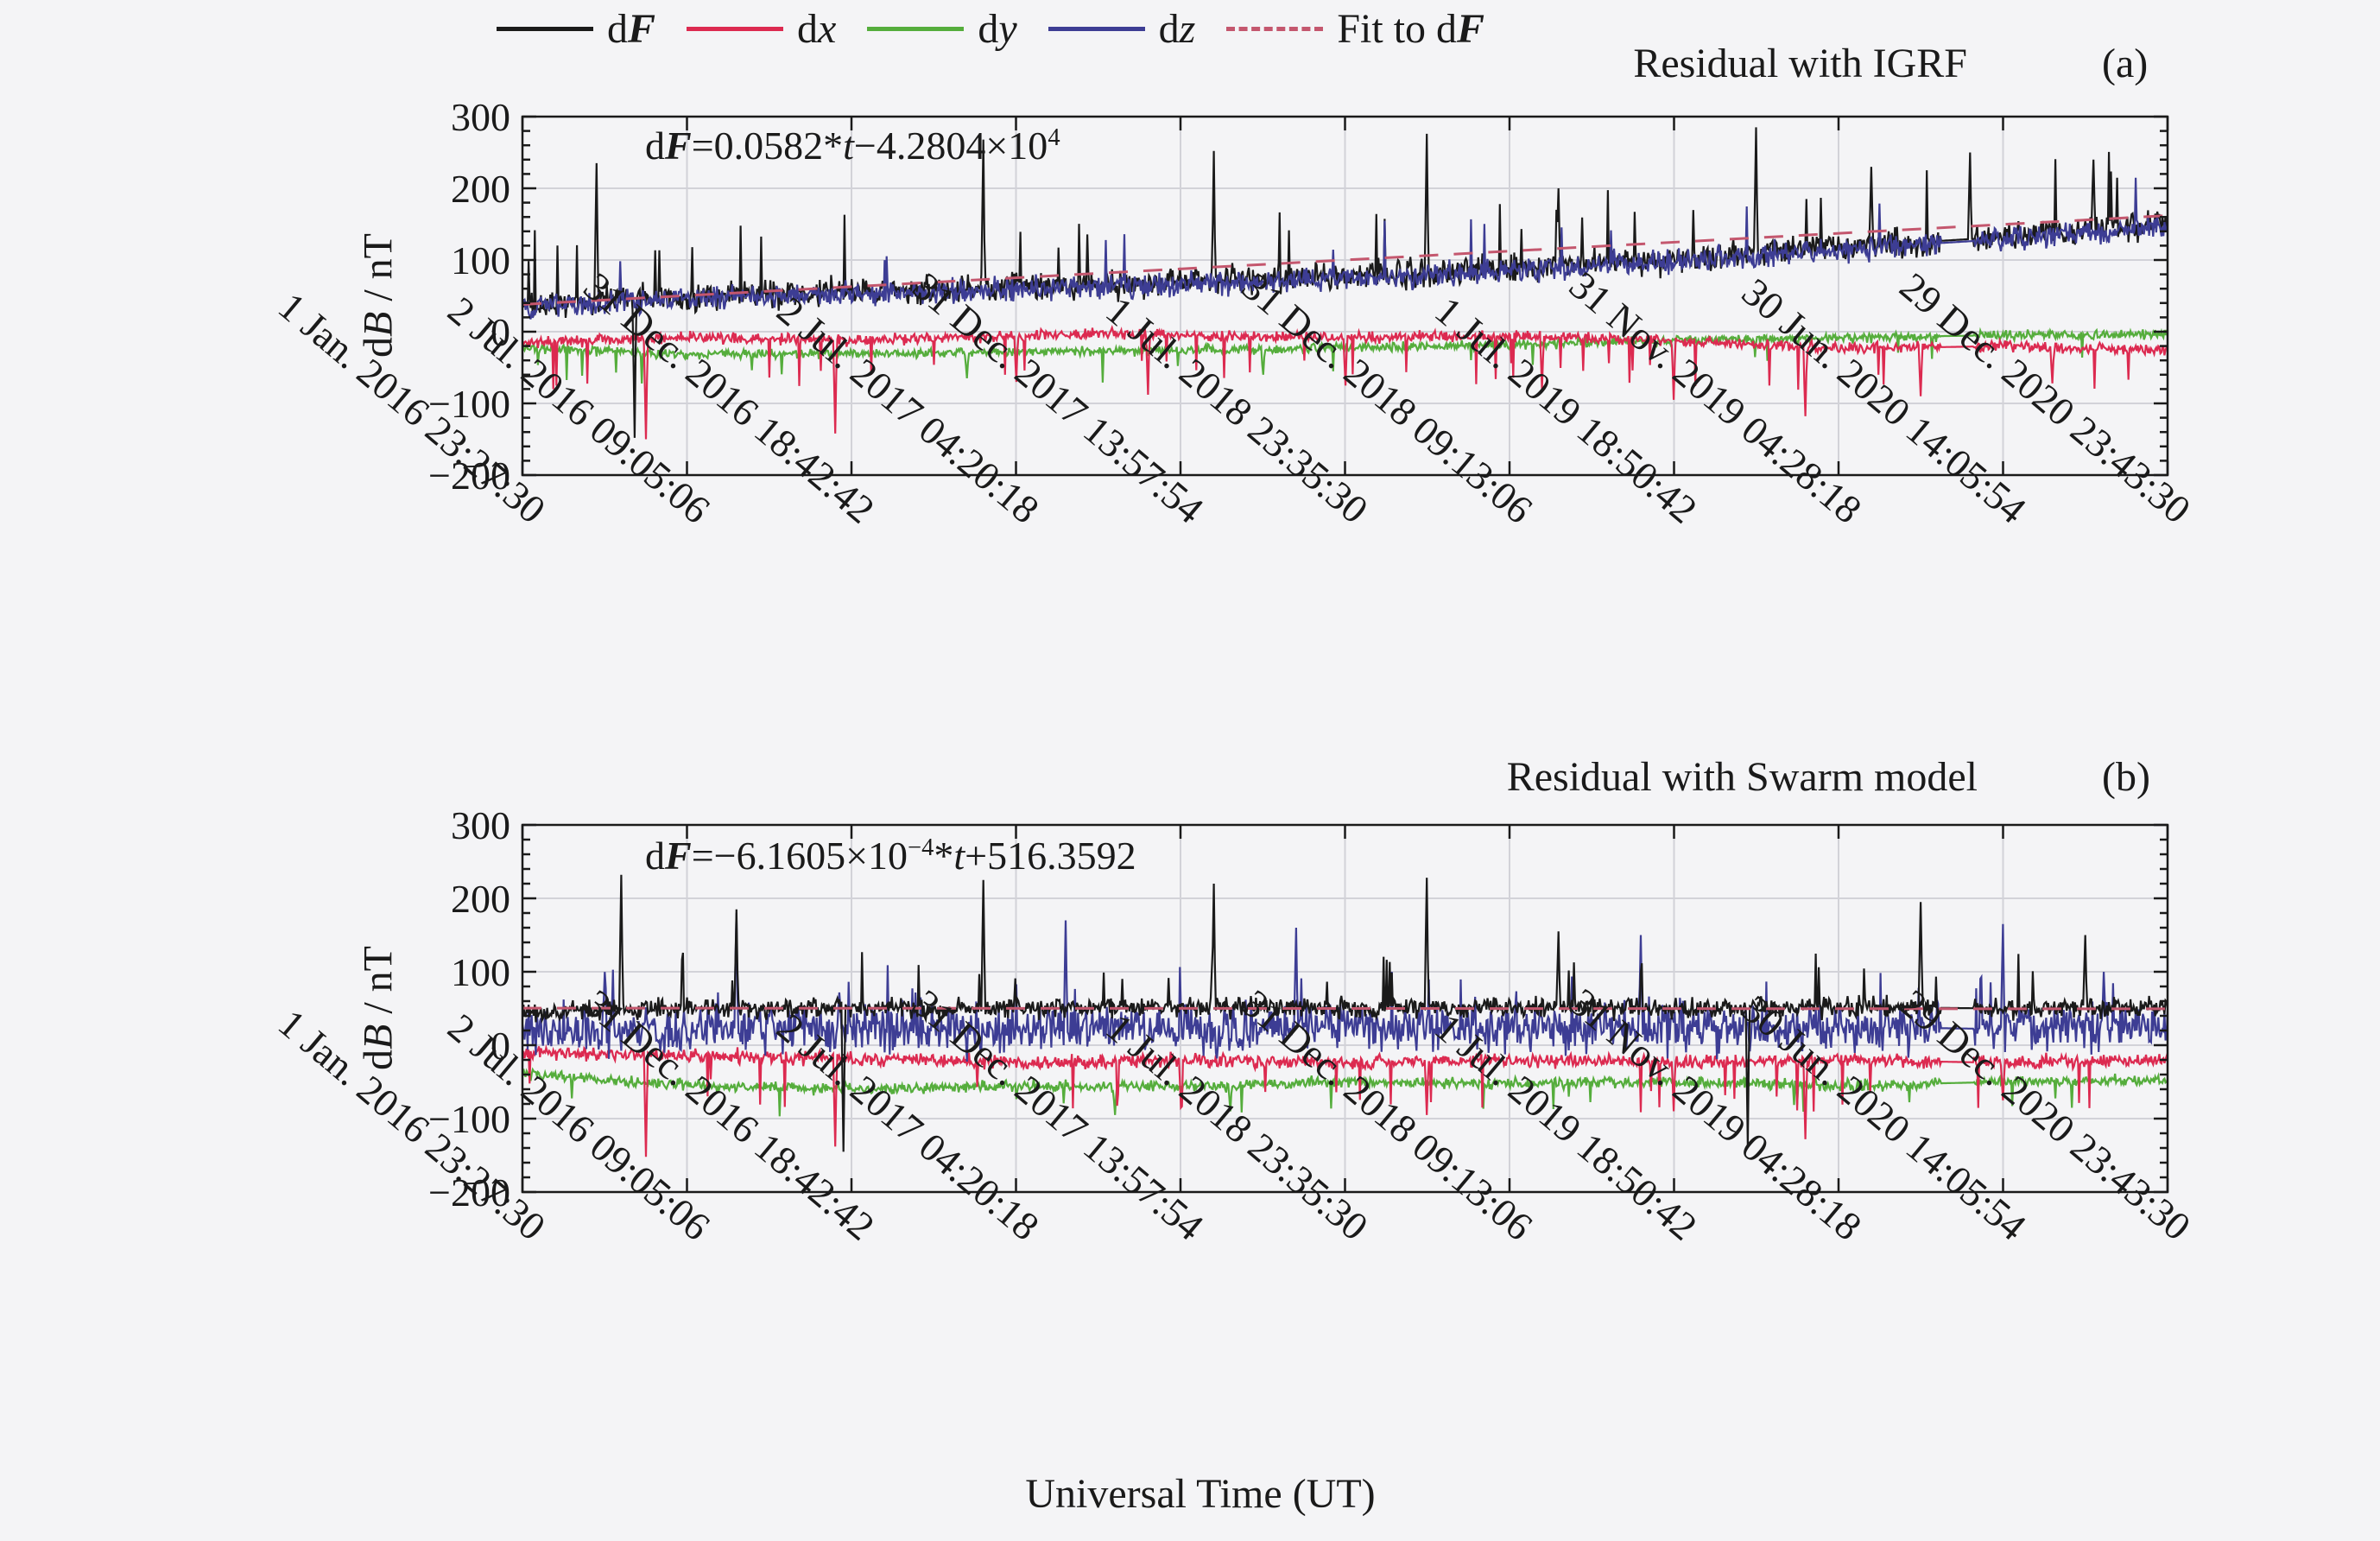 This screenshot has height=1541, width=2380. Describe the element at coordinates (944, 856) in the screenshot. I see `text-segment: *` at that location.